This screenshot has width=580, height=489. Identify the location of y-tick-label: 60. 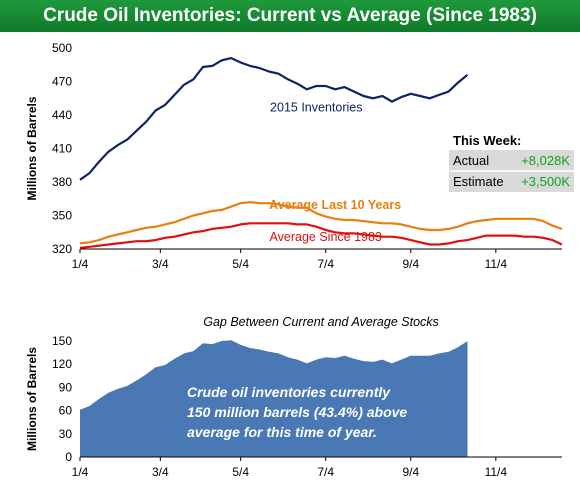
(66, 411).